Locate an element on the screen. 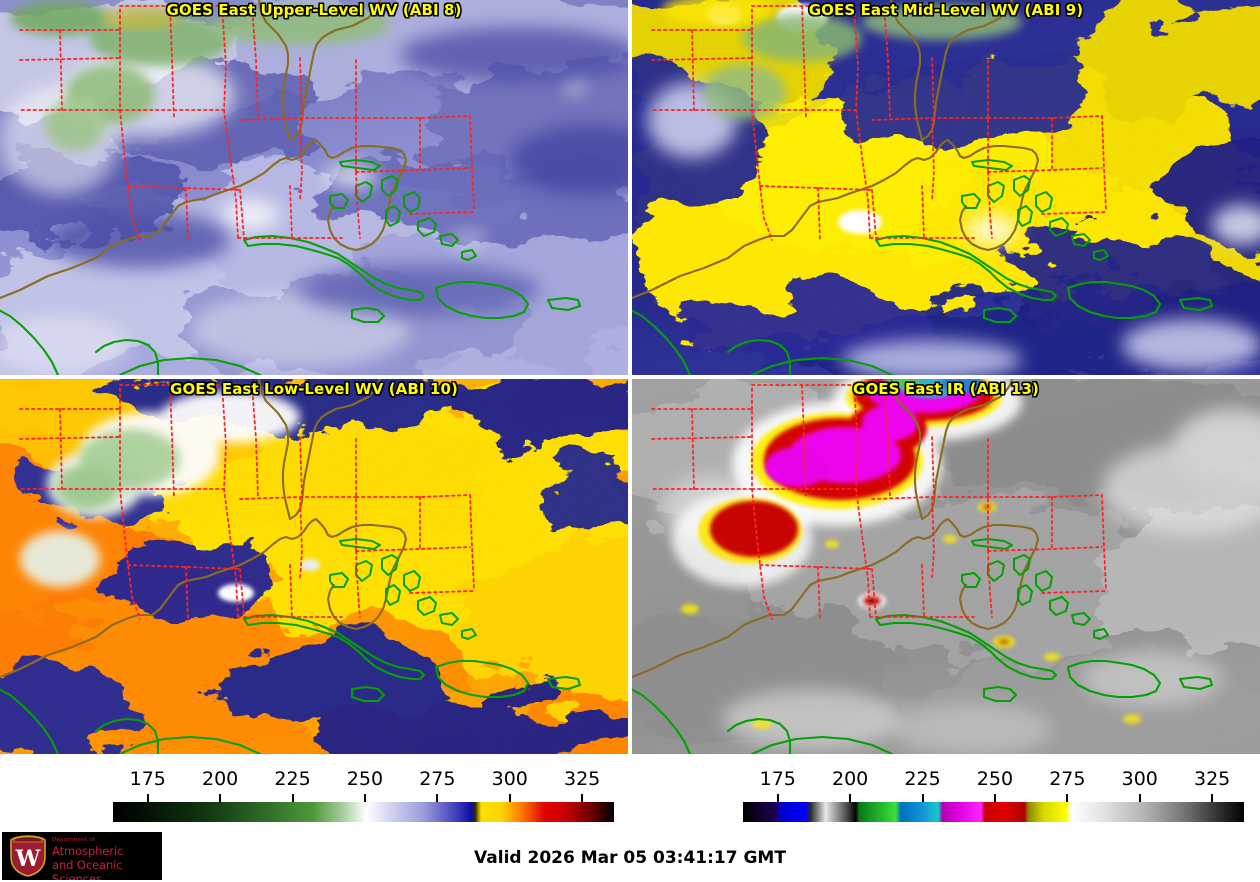  ir-colorbar-gradient is located at coordinates (993, 812).